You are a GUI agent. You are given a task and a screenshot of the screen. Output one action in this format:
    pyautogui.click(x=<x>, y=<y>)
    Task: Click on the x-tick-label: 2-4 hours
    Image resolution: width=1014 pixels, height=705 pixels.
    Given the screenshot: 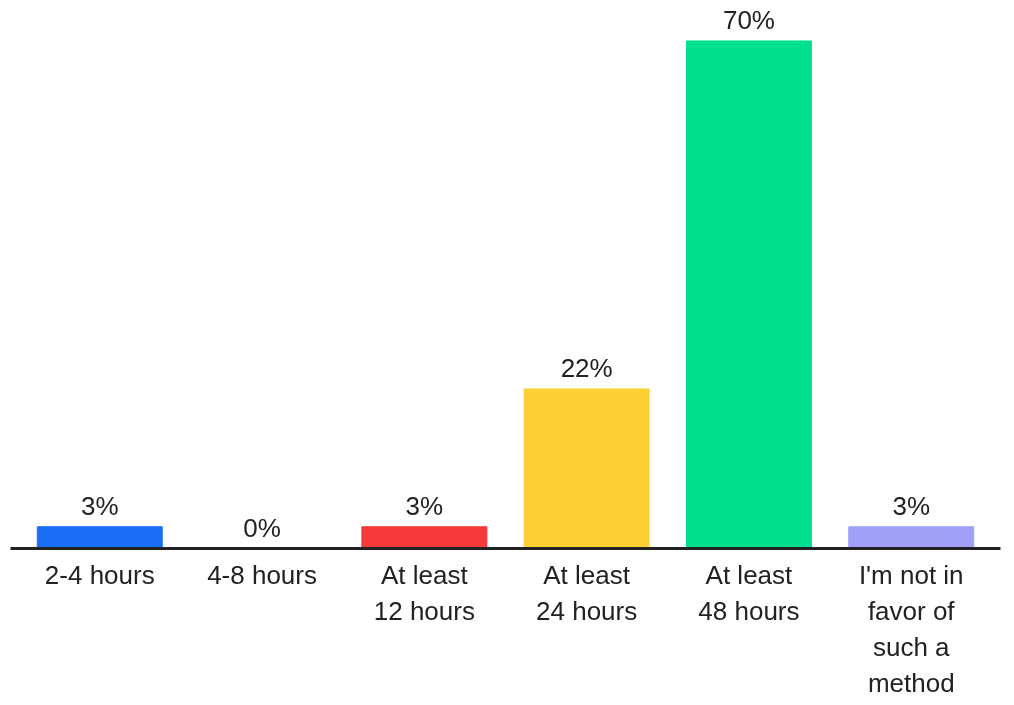 What is the action you would take?
    pyautogui.click(x=99, y=574)
    